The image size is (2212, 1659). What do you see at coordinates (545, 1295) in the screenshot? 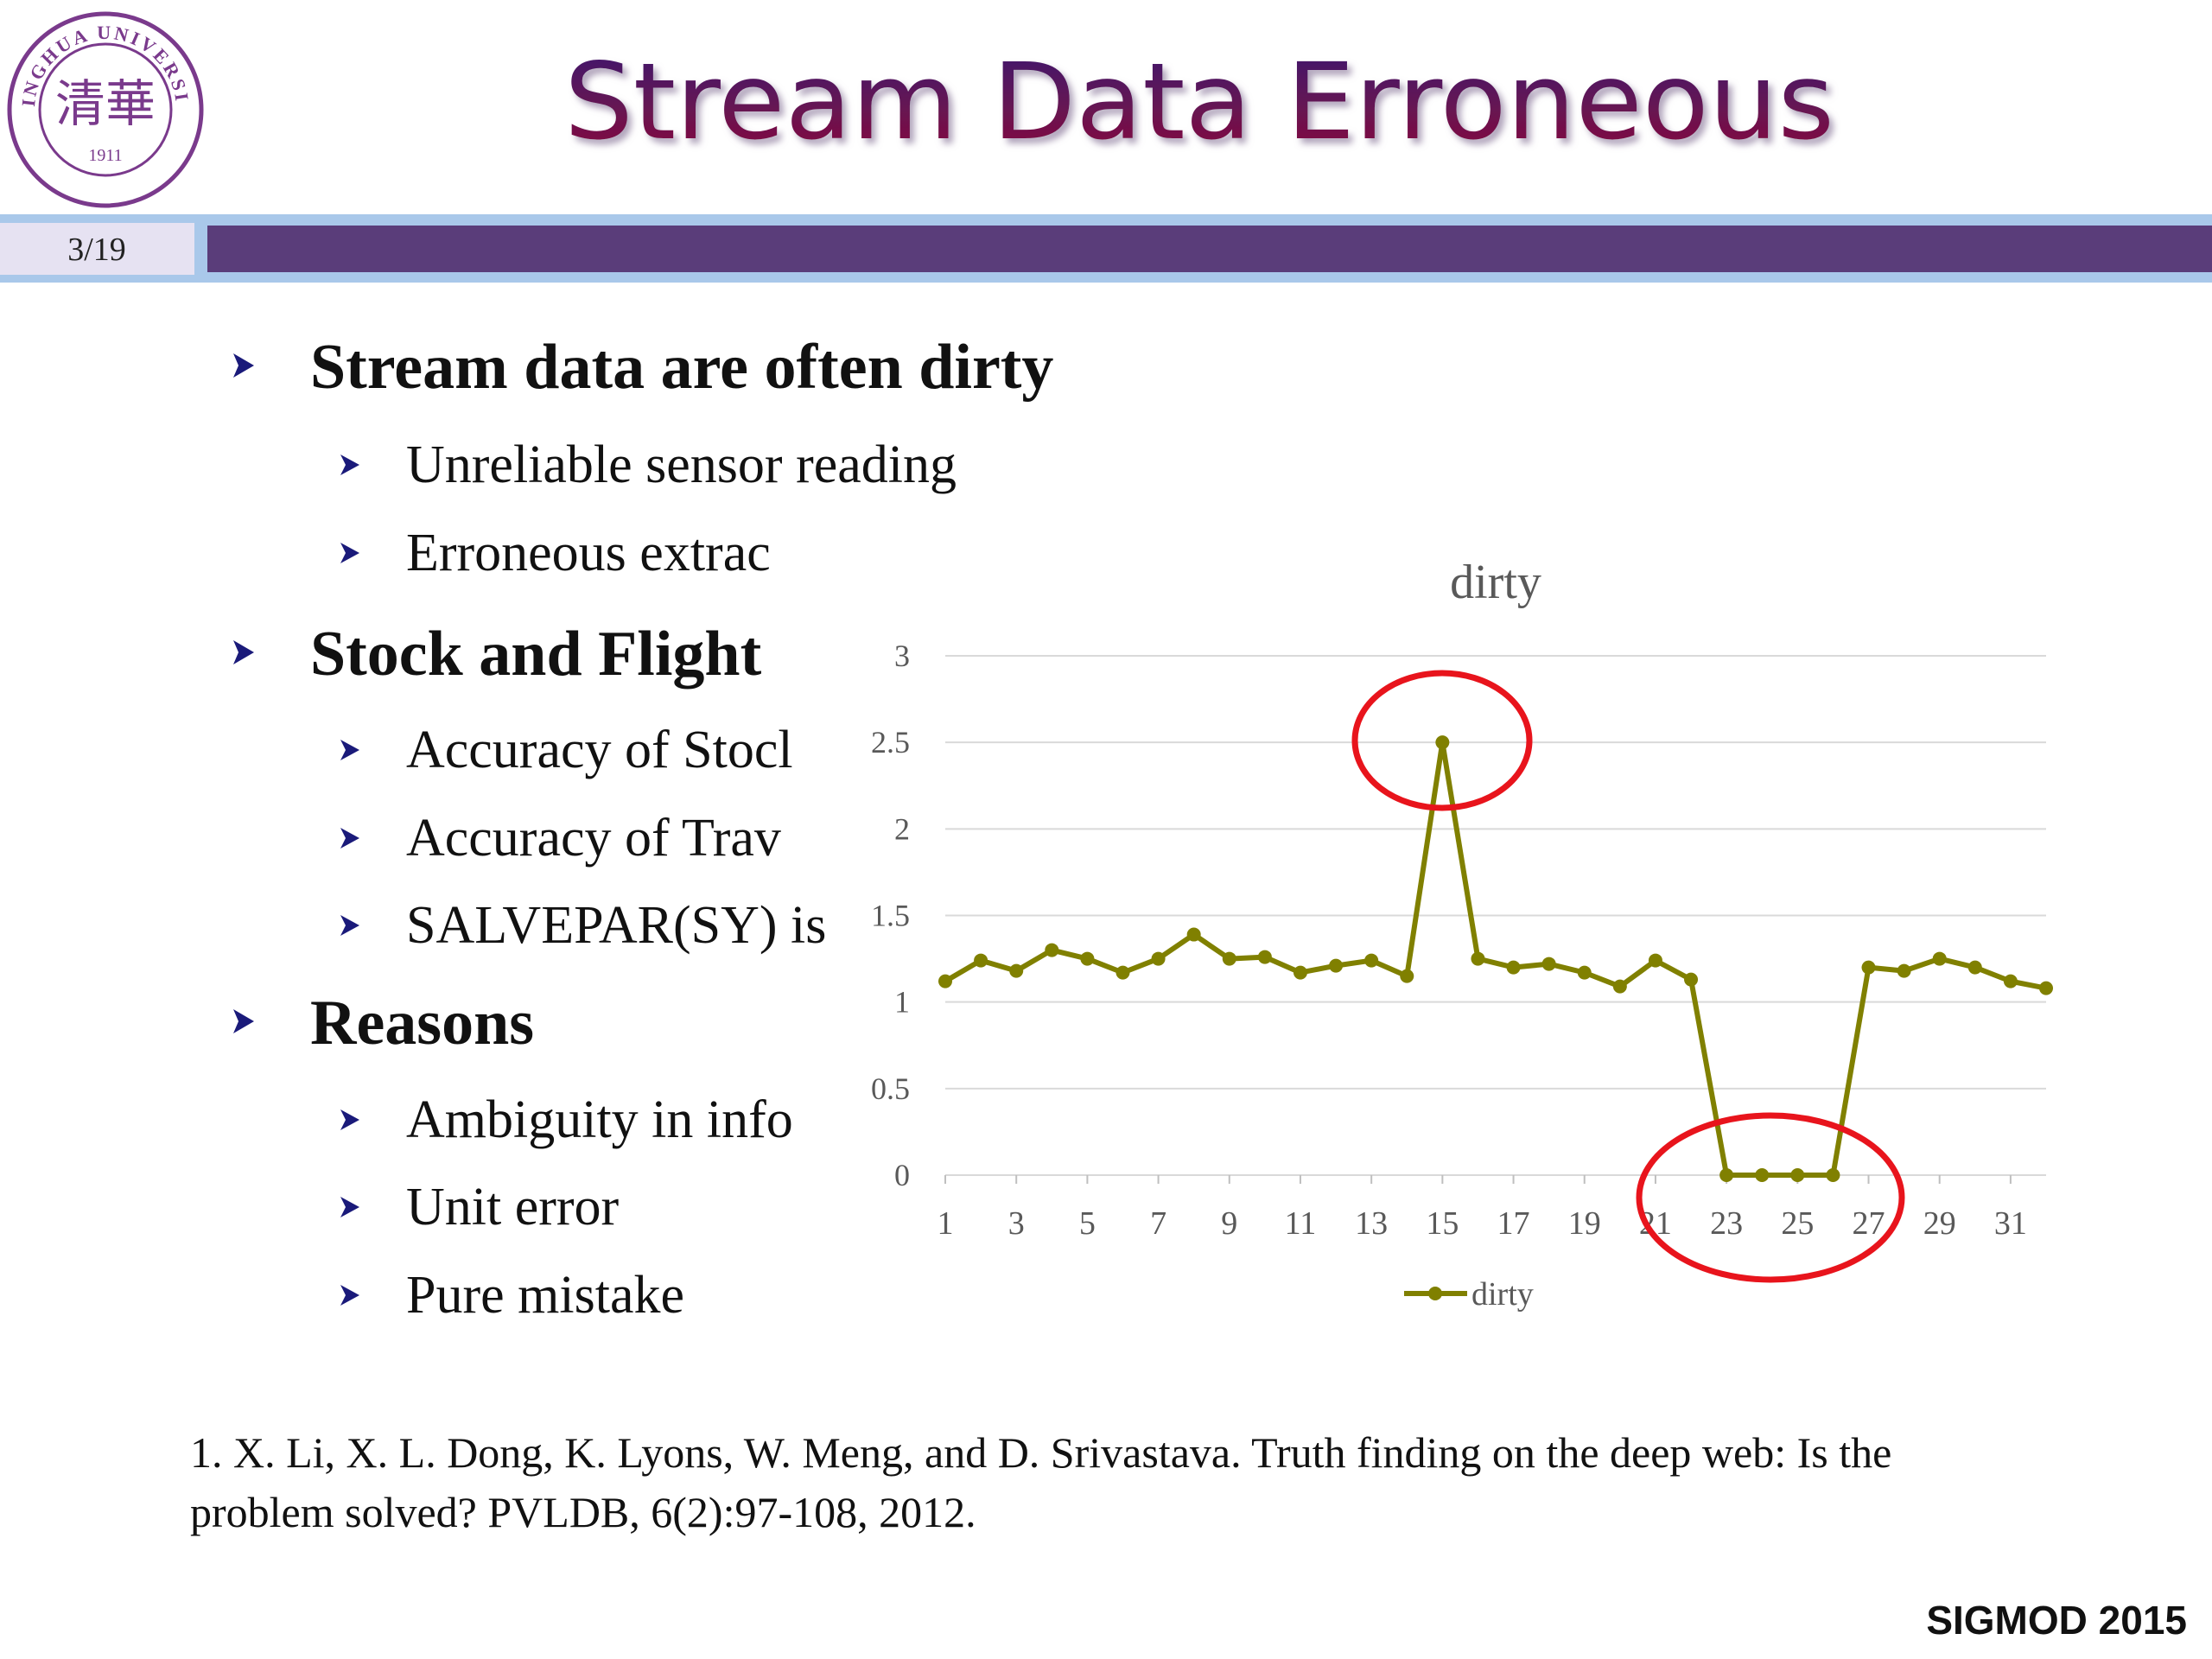
I see `sub-bullet-text: Pure mistake` at bounding box center [545, 1295].